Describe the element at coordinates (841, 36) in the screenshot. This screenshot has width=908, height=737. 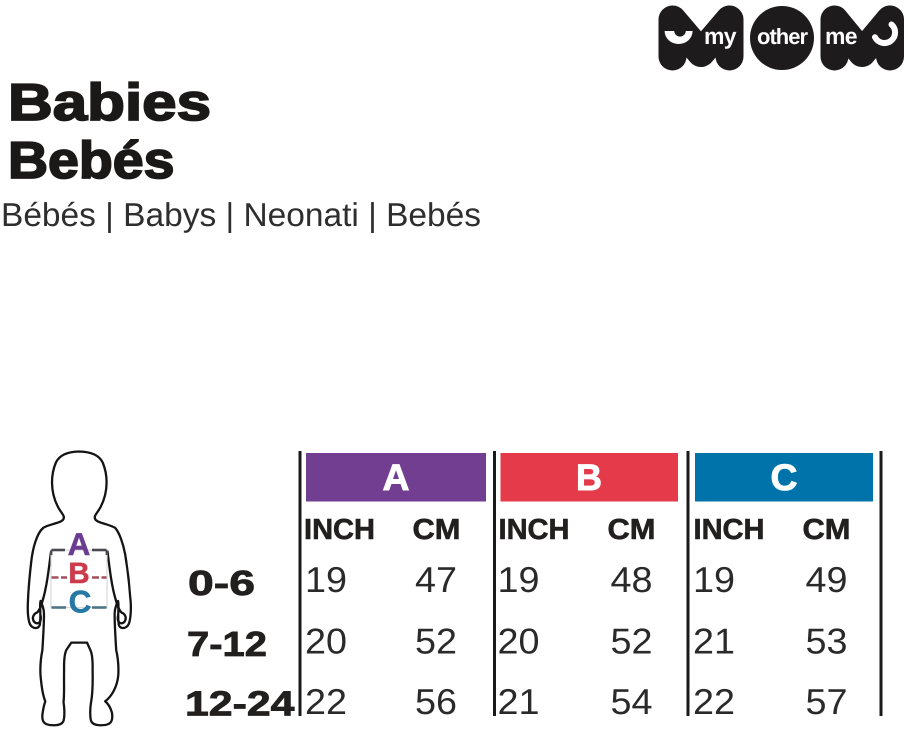
I see `svg-text: me` at that location.